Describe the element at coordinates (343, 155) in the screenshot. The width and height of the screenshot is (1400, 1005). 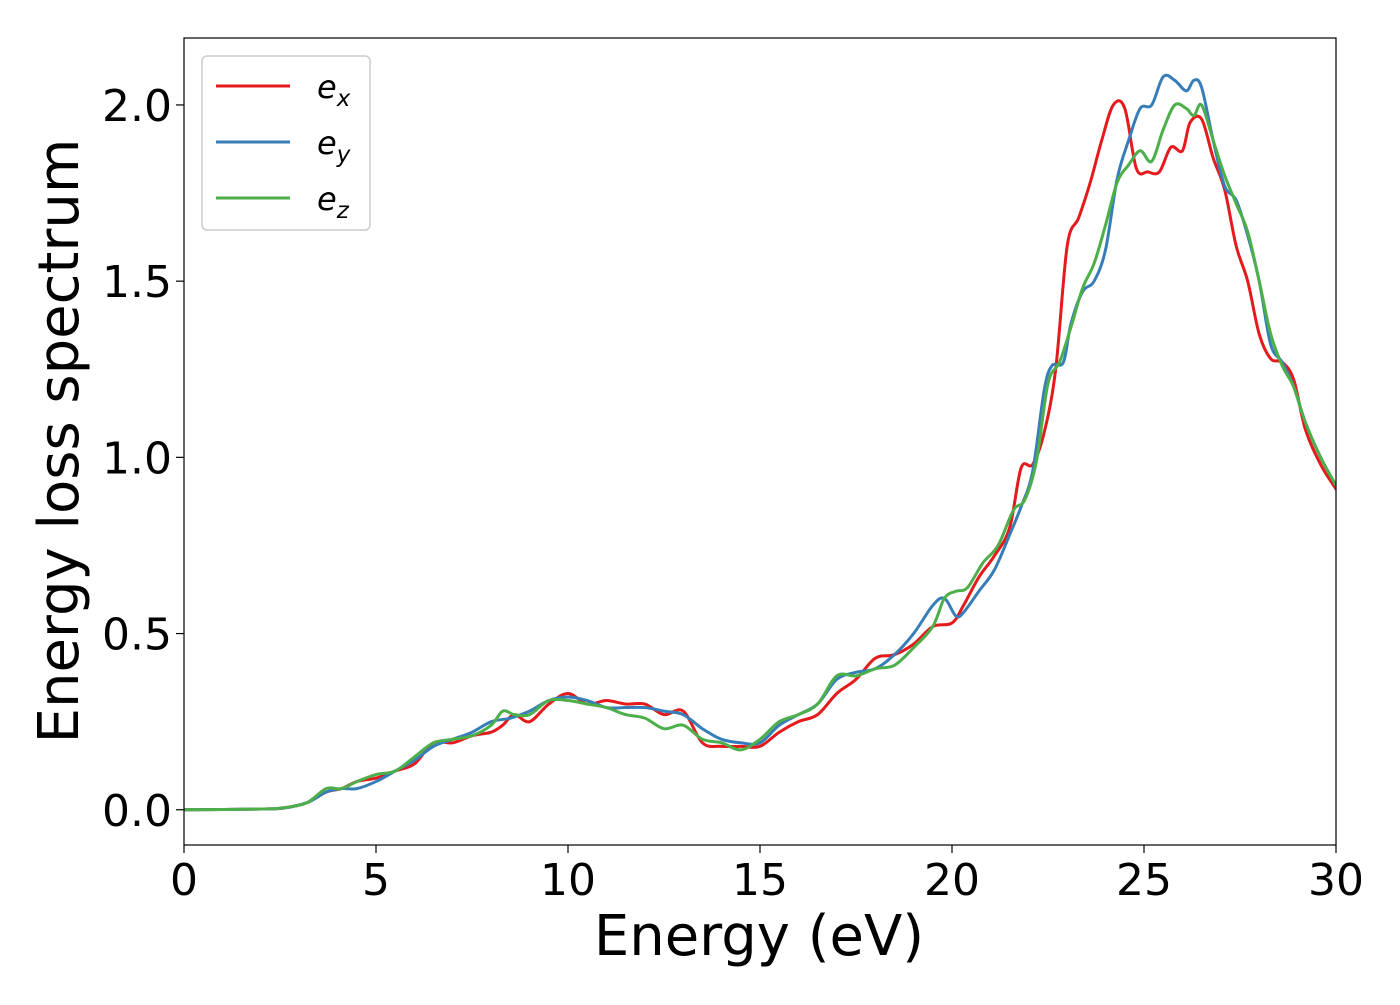
I see `legend-label-subscript: y` at that location.